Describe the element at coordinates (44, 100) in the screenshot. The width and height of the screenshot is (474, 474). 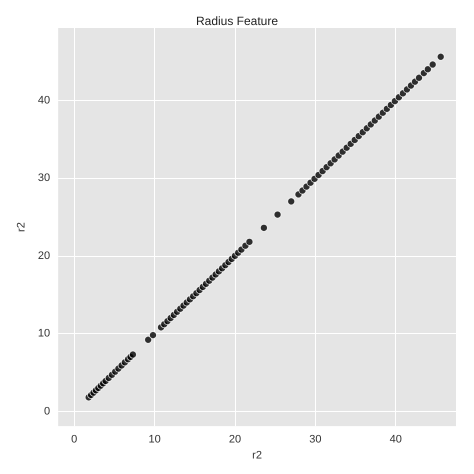
I see `y-tick-label: 40` at that location.